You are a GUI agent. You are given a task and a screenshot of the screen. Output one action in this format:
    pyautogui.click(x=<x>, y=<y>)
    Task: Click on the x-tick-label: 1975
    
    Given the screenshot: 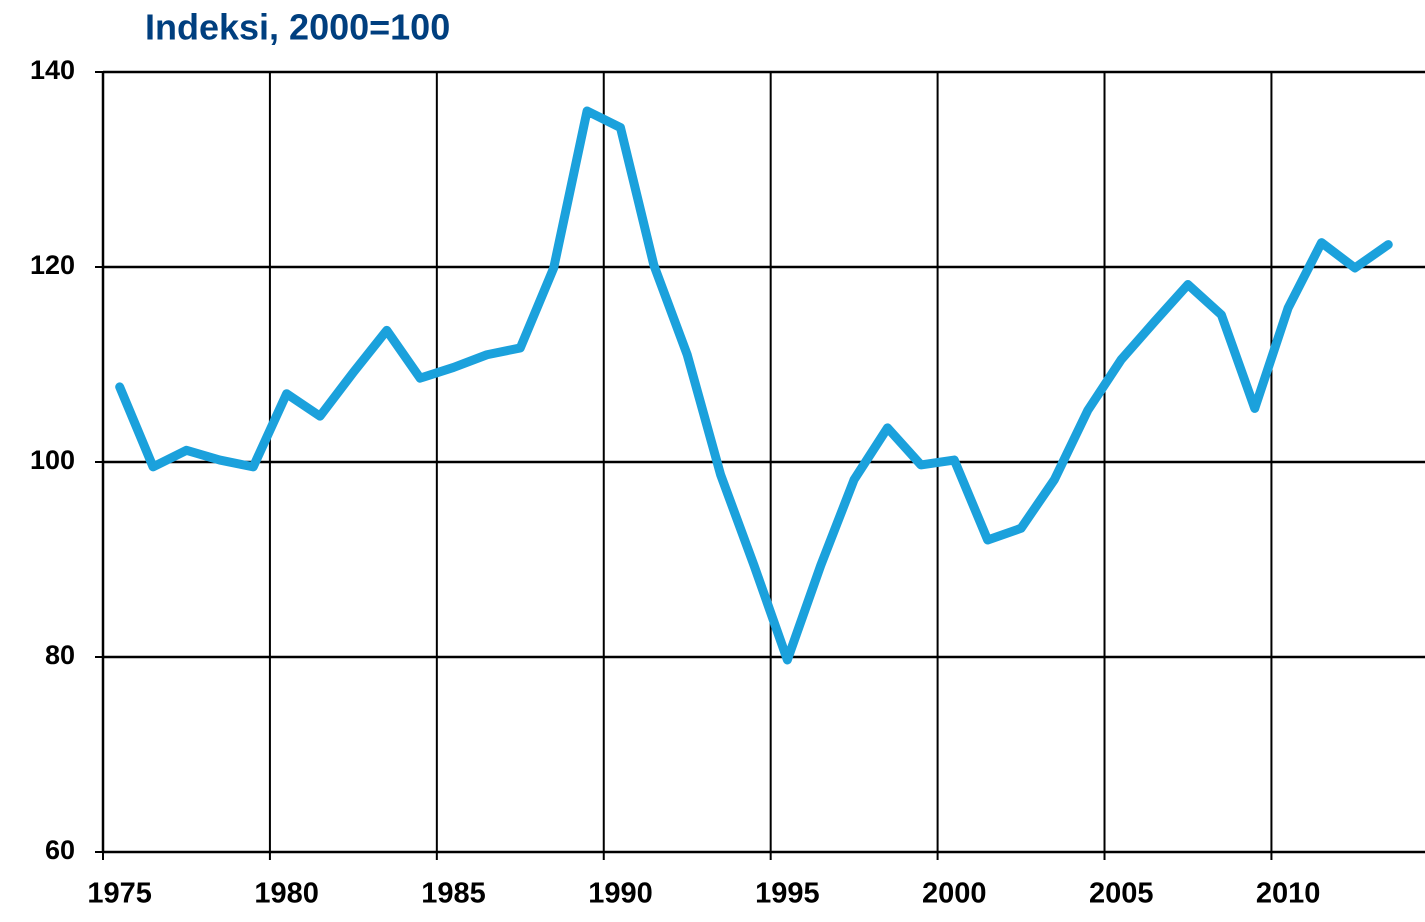 What is the action you would take?
    pyautogui.click(x=119, y=894)
    